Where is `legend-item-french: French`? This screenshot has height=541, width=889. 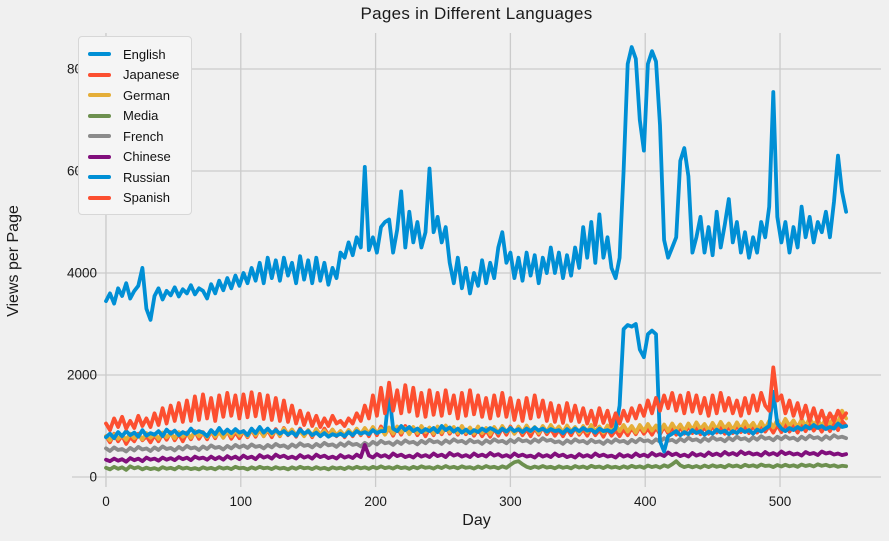
legend-item-french: French is located at coordinates (134, 136).